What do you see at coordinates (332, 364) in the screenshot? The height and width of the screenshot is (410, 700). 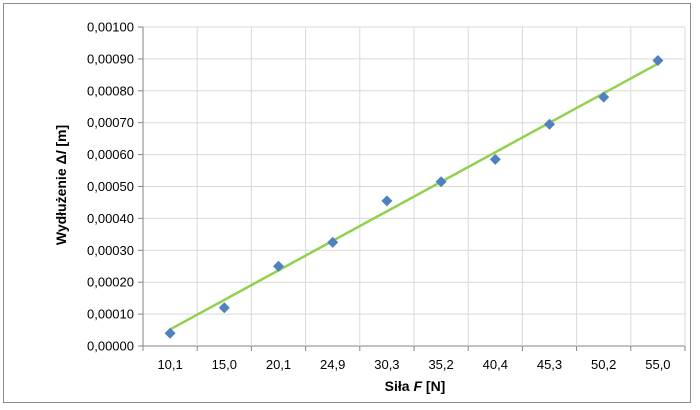 I see `x-tick-label: 24,9` at bounding box center [332, 364].